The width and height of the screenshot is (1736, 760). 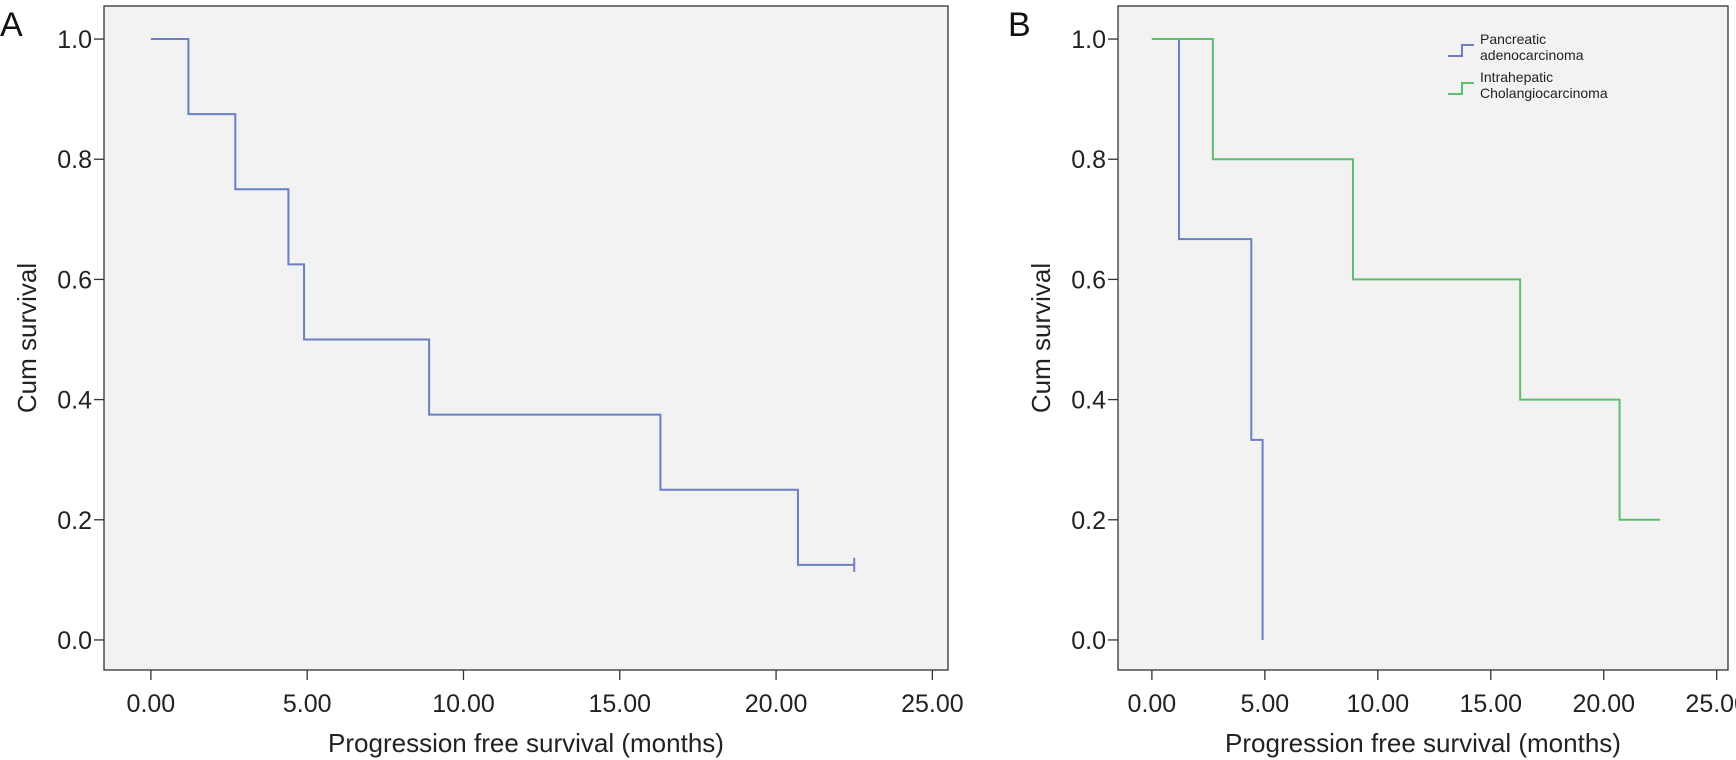 I want to click on legend-label: adenocarcinoma, so click(x=1532, y=55).